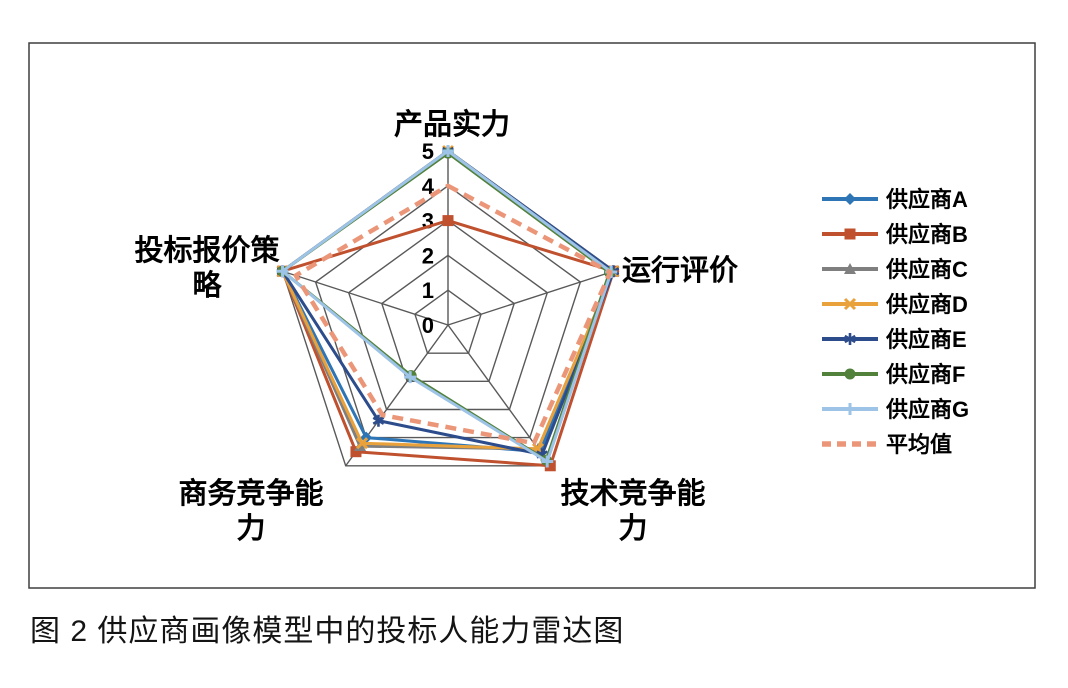 Image resolution: width=1068 pixels, height=688 pixels. I want to click on svg-text: 产品实力, so click(452, 124).